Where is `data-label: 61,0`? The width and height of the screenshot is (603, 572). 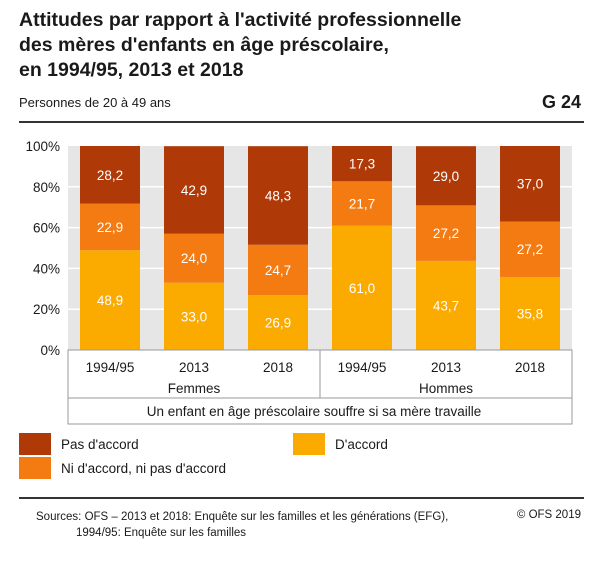 data-label: 61,0 is located at coordinates (362, 288).